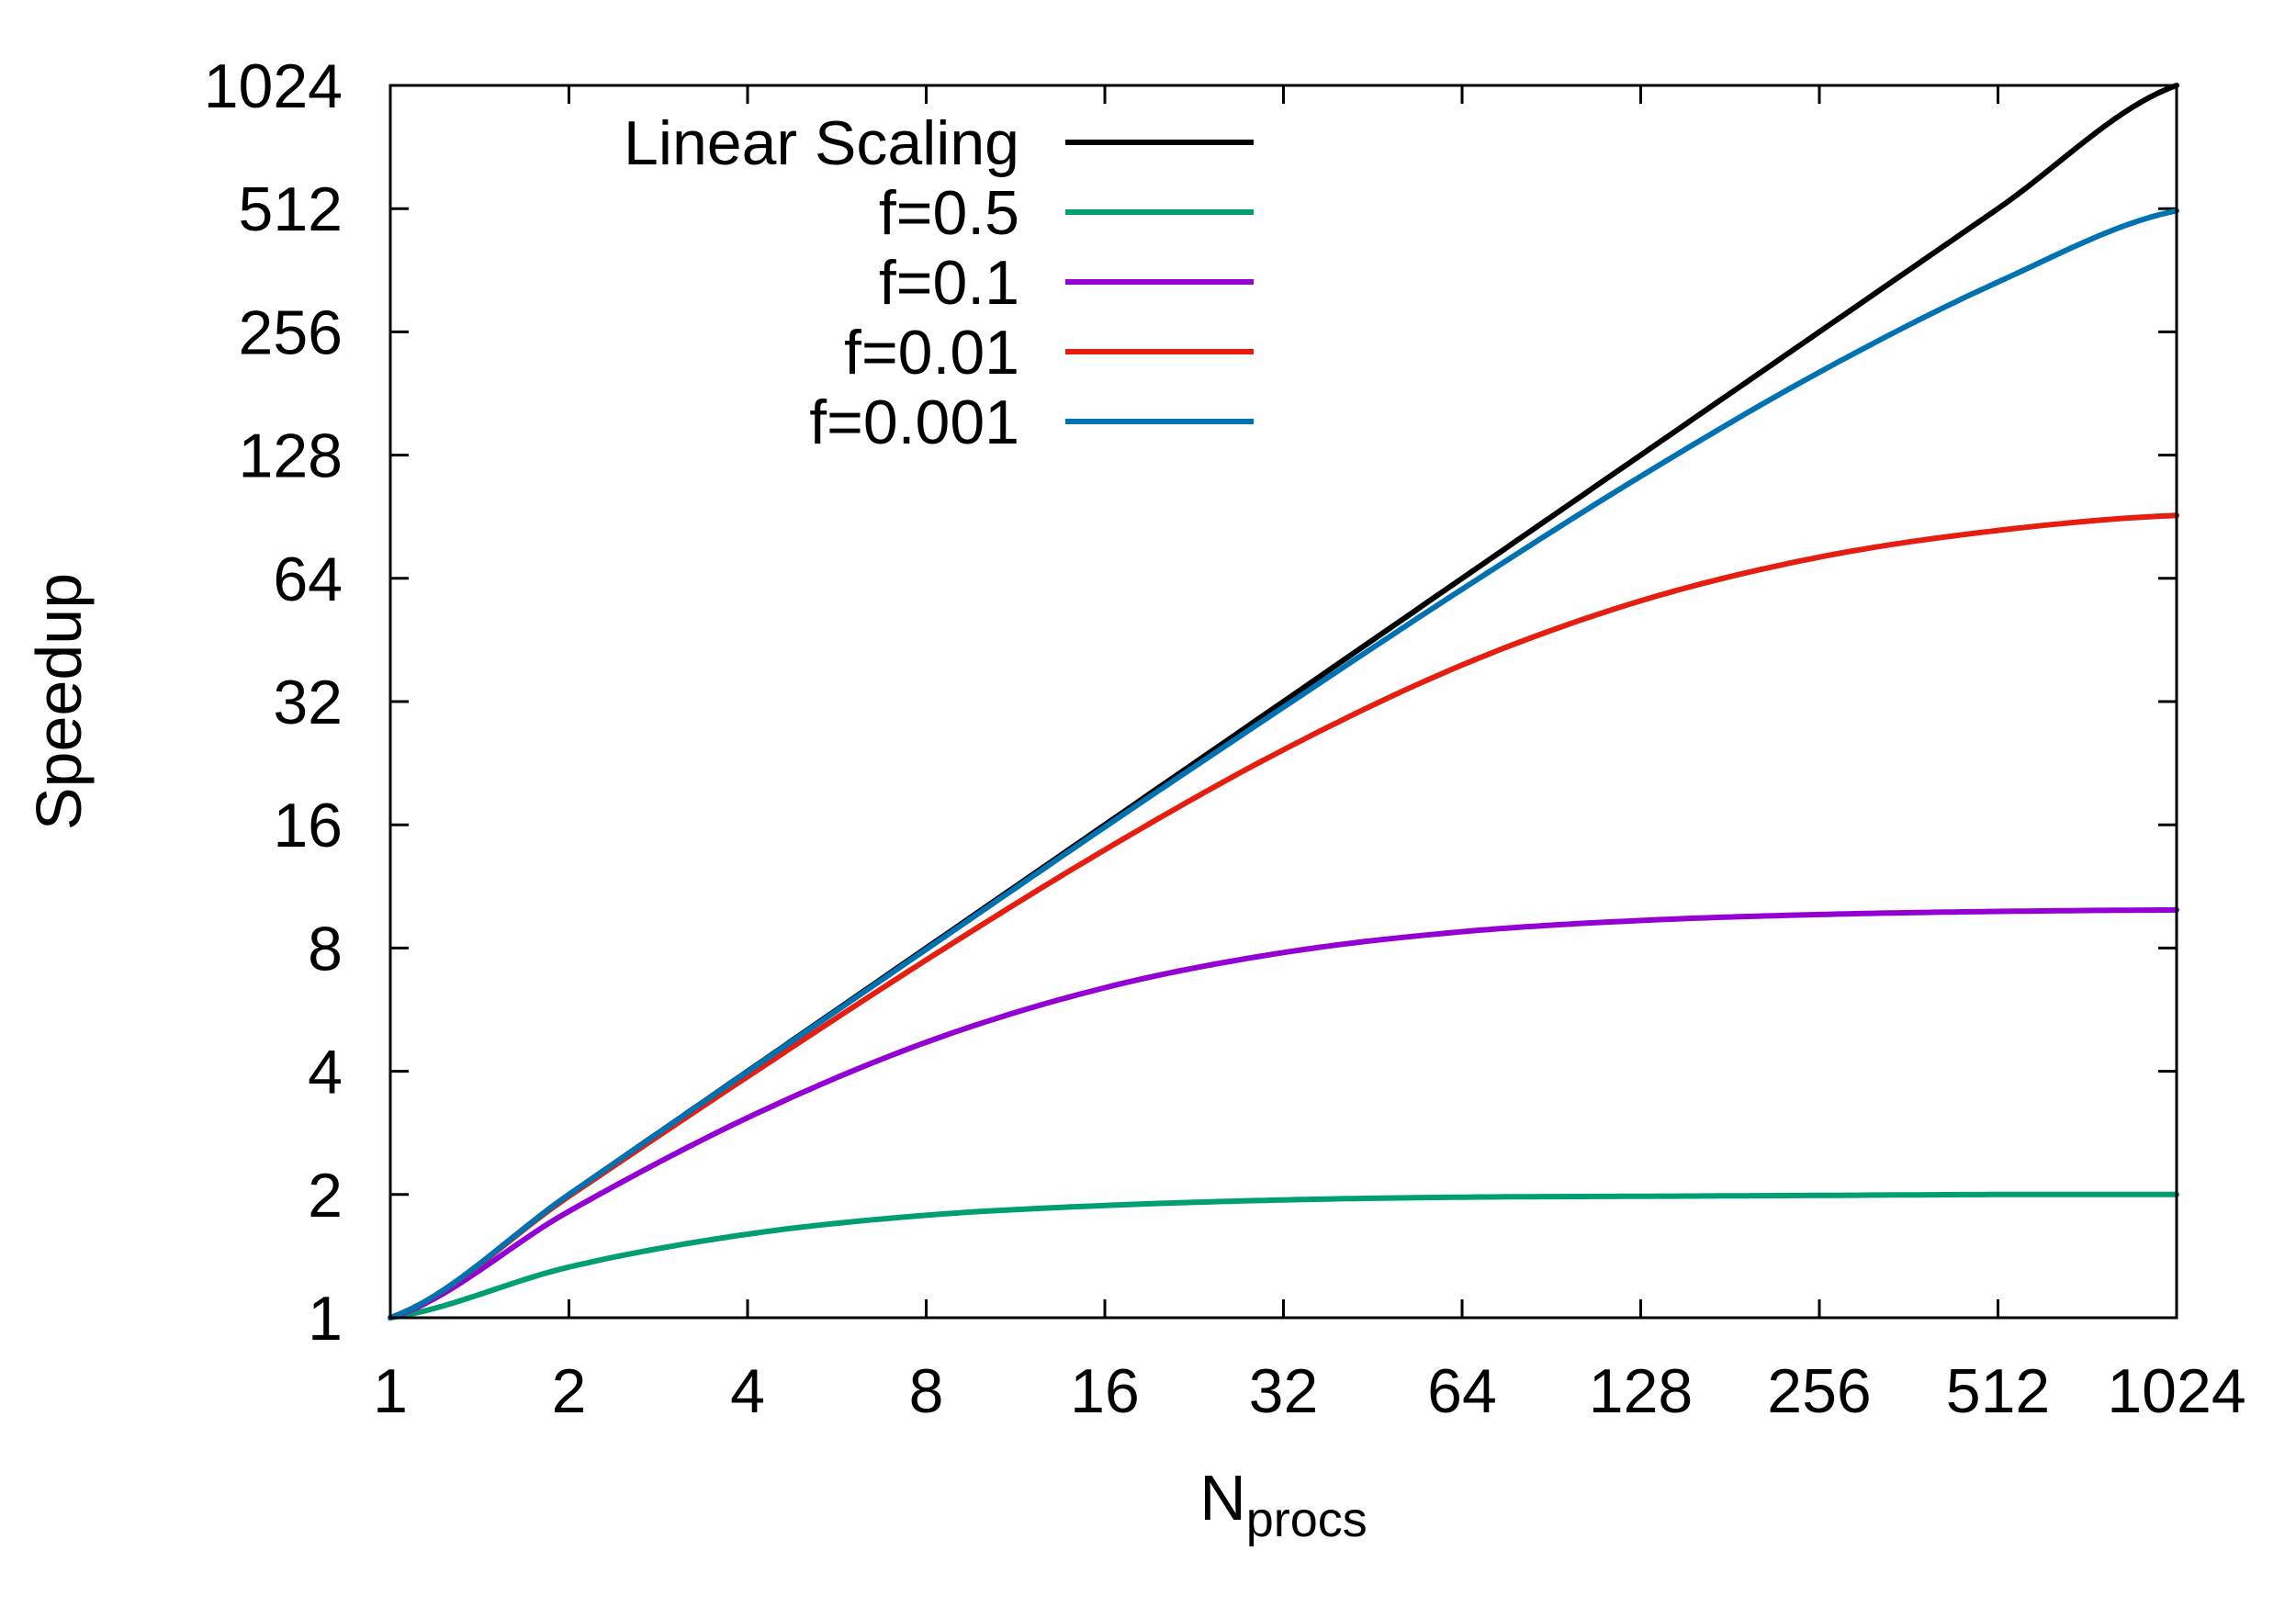  I want to click on x-tick-label: 1, so click(390, 1391).